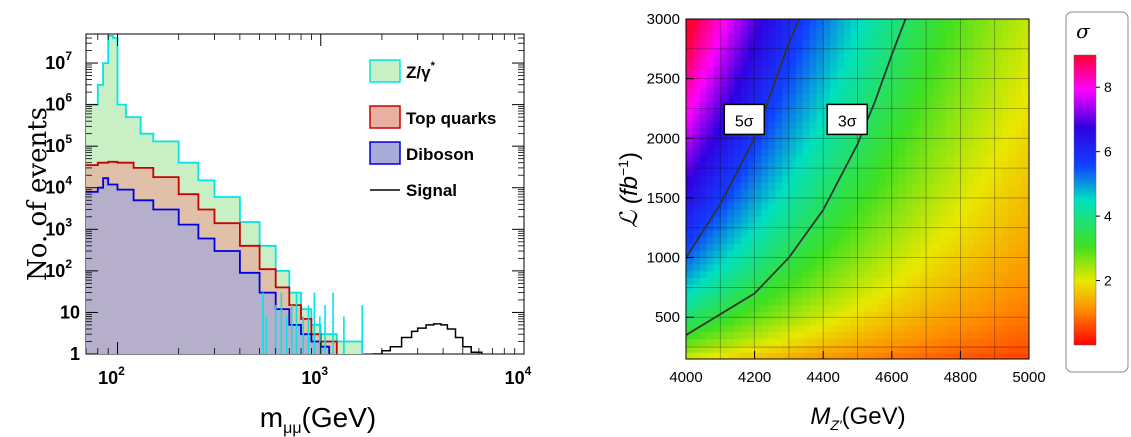  What do you see at coordinates (111, 376) in the screenshot?
I see `x-tick-label: 102` at bounding box center [111, 376].